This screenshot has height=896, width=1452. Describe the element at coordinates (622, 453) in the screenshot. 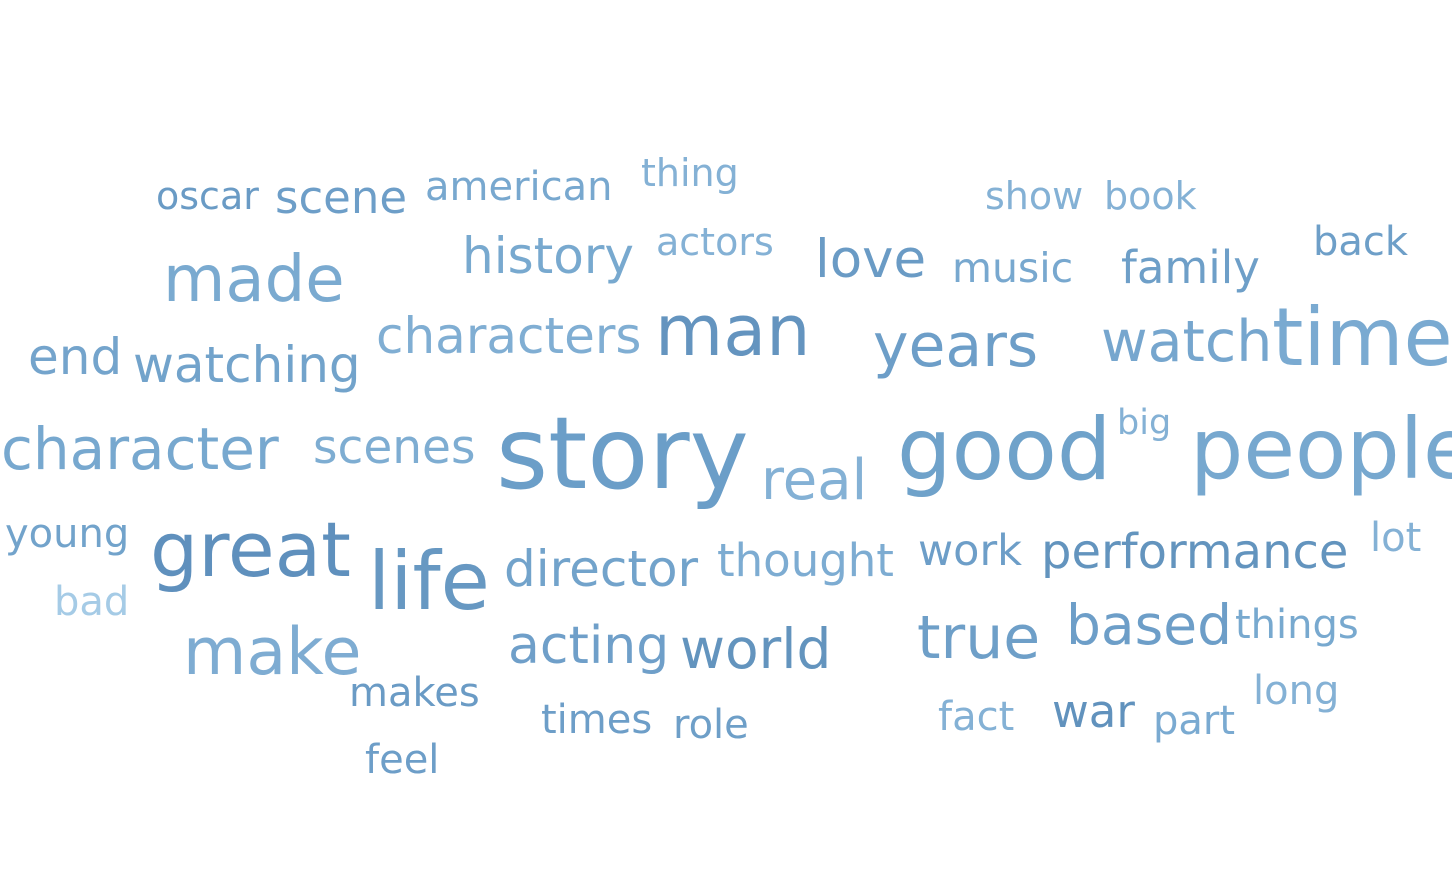

I see `word-story: story` at that location.